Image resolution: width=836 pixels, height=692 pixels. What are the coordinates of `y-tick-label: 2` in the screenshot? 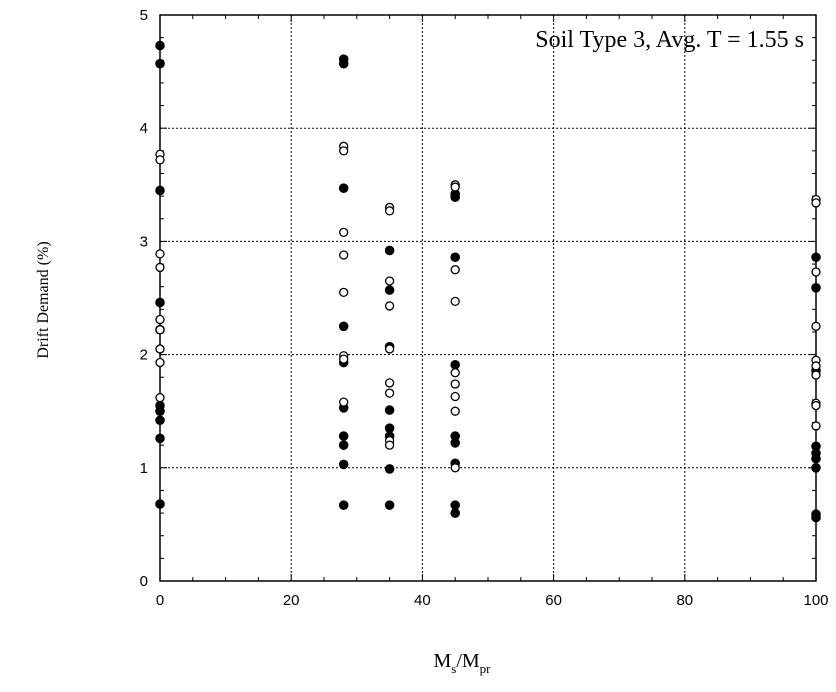 It's located at (144, 355).